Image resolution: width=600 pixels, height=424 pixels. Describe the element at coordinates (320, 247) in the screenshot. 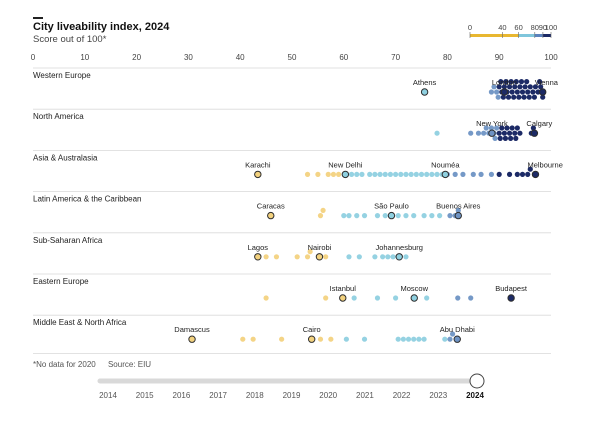

I see `city-label: Nairobi` at that location.